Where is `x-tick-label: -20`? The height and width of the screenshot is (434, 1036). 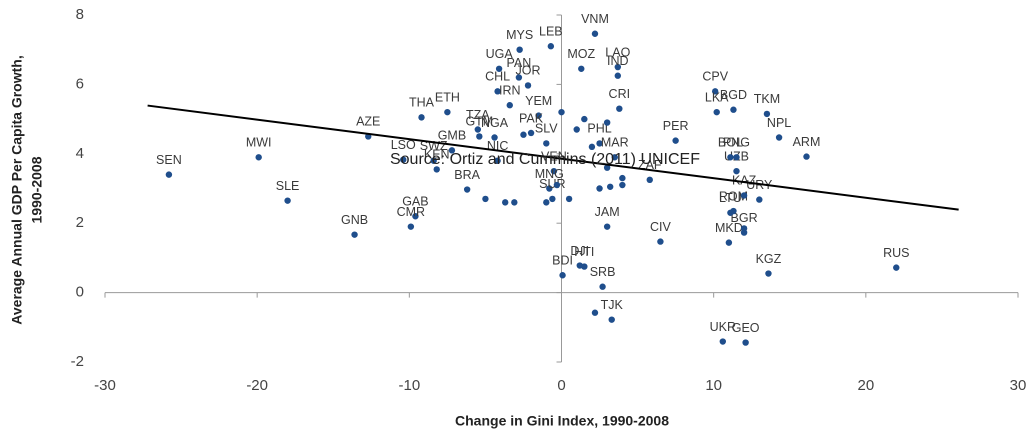 x-tick-label: -20 is located at coordinates (257, 385).